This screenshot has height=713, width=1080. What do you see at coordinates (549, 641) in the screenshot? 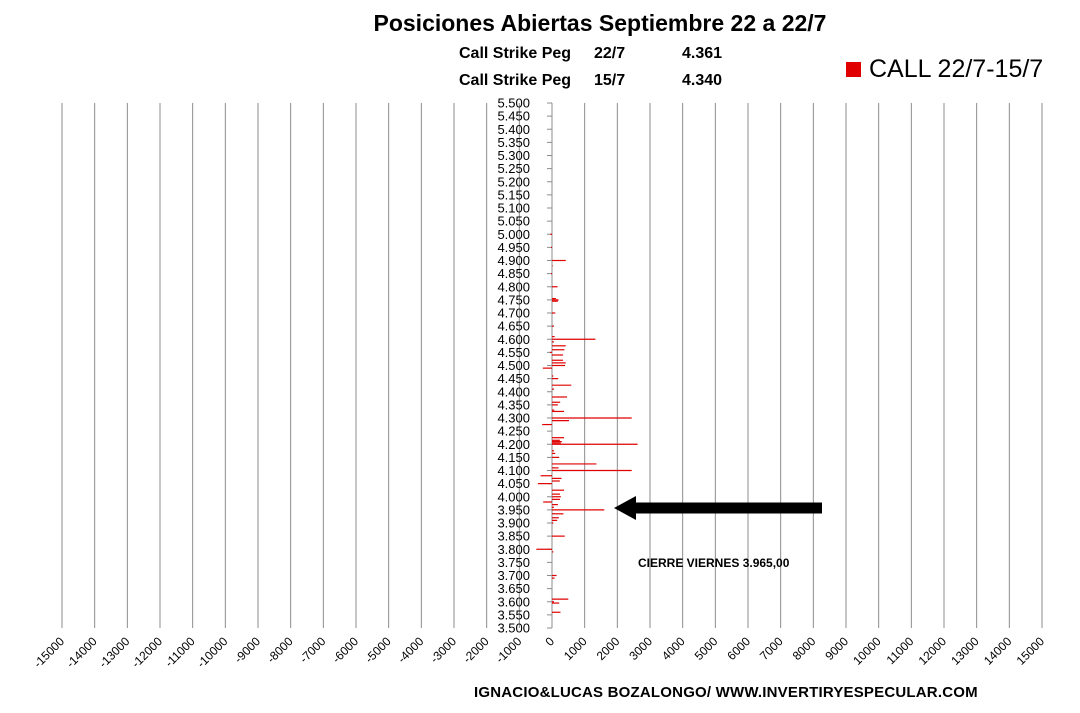
I see `x-tick-label: 0` at bounding box center [549, 641].